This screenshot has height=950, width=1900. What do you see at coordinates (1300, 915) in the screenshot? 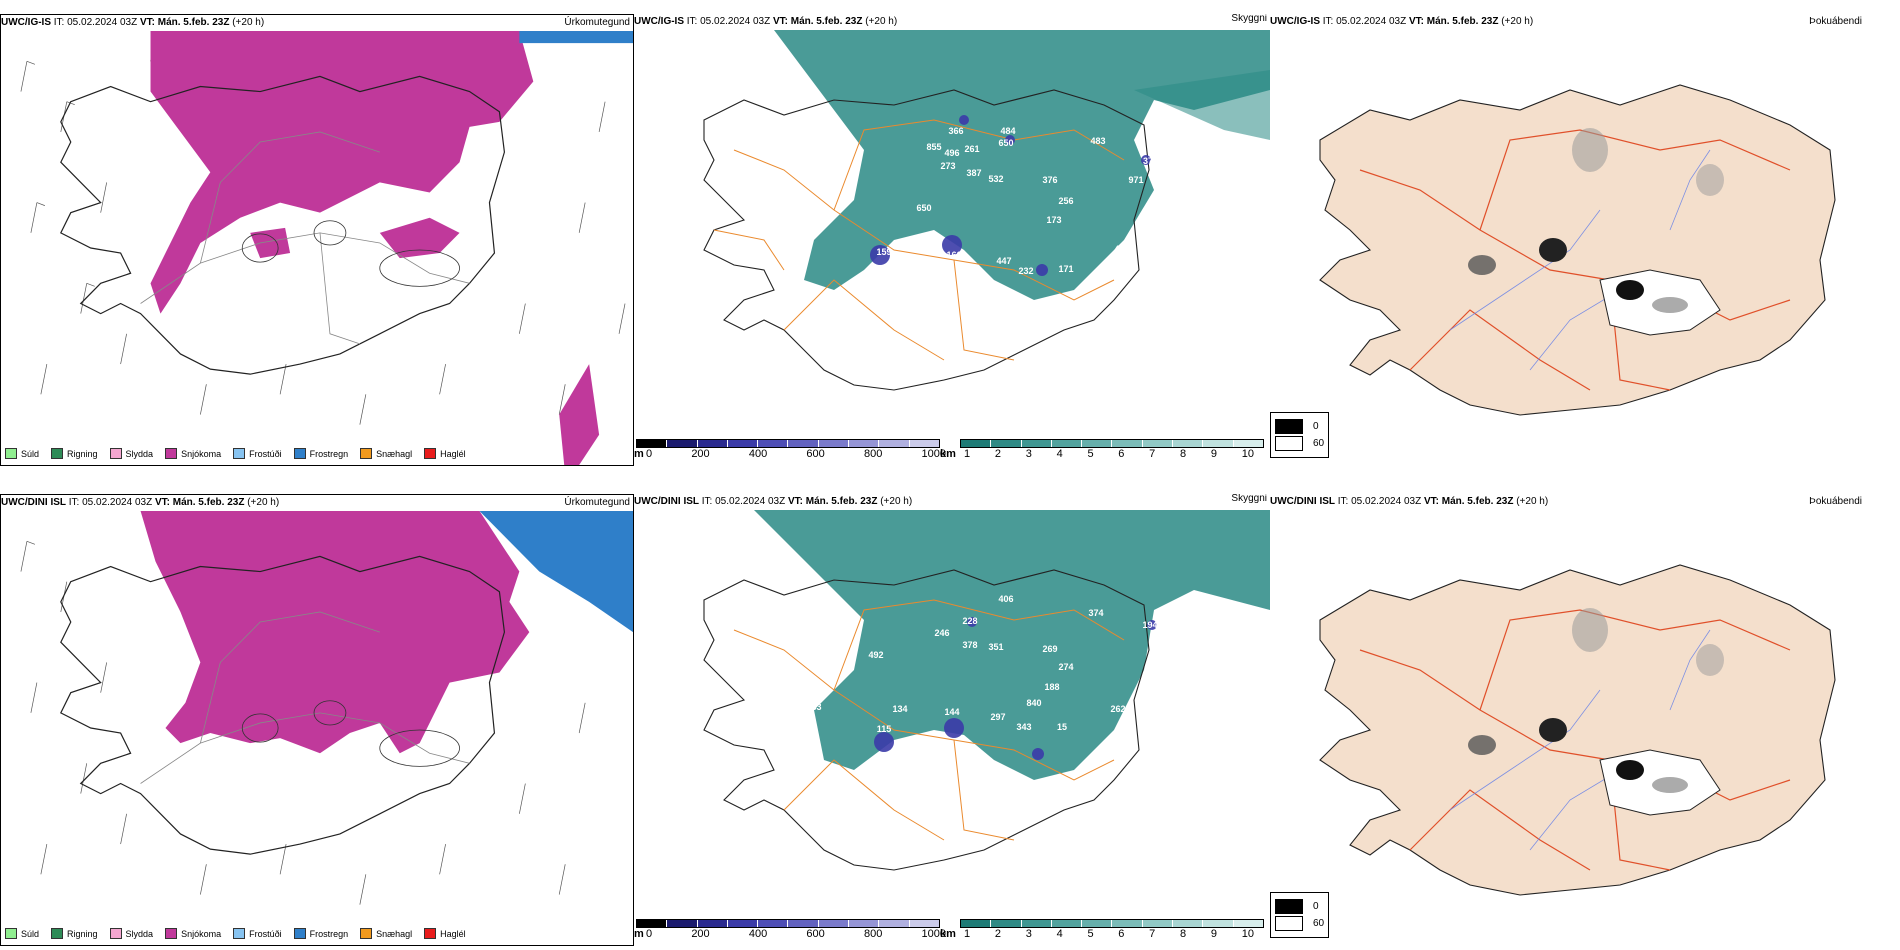
I see `fog-legend: 0 60` at bounding box center [1300, 915].